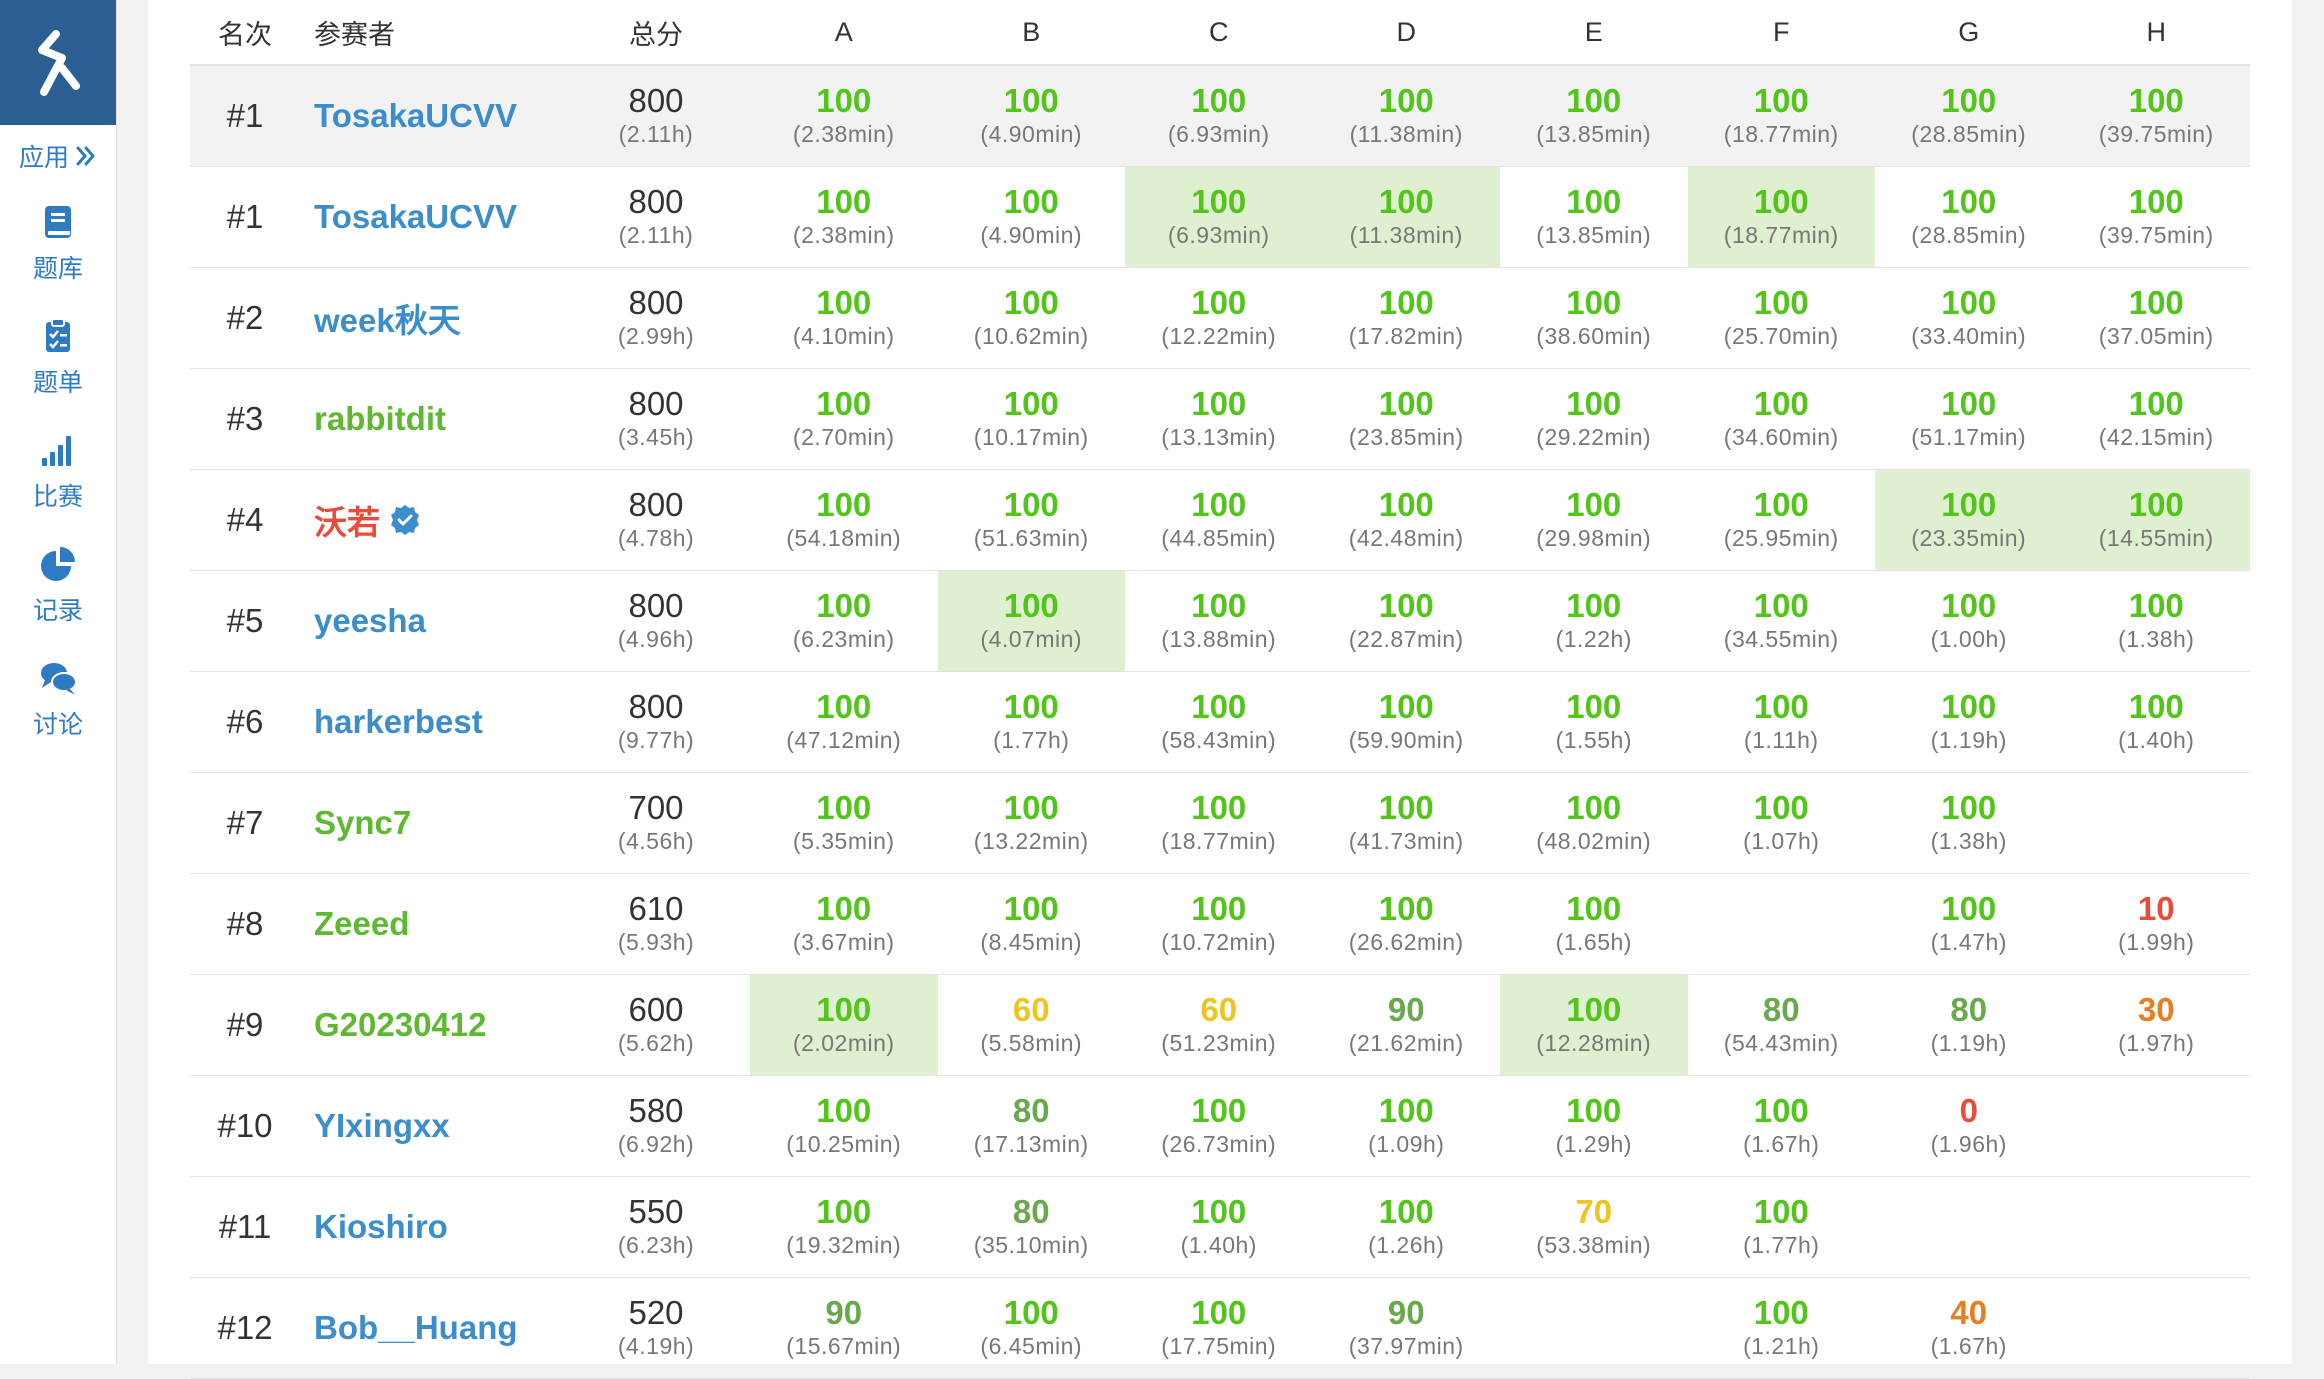 The width and height of the screenshot is (2324, 1379). Describe the element at coordinates (844, 1227) in the screenshot. I see `problem-a-cell: 100 (19.32min)` at that location.